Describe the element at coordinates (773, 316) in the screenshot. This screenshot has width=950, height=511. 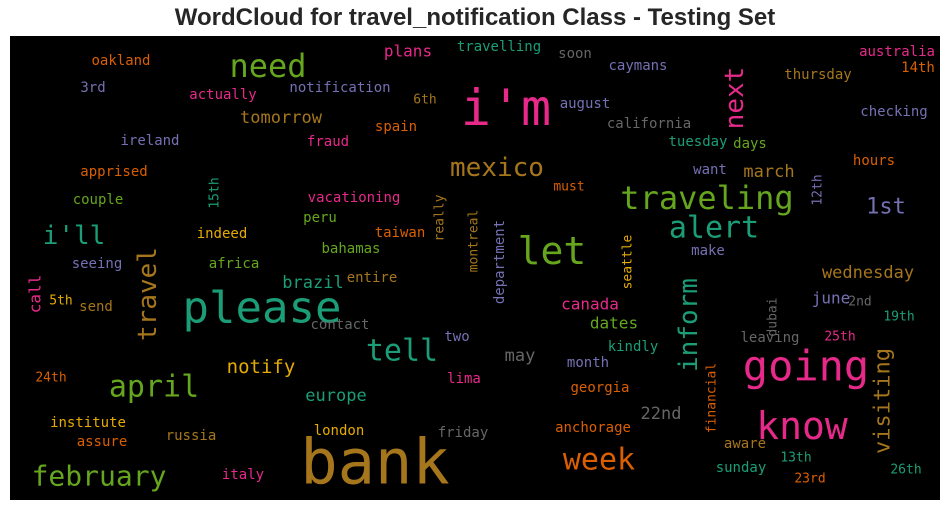
I see `word-dubai: dubai` at that location.